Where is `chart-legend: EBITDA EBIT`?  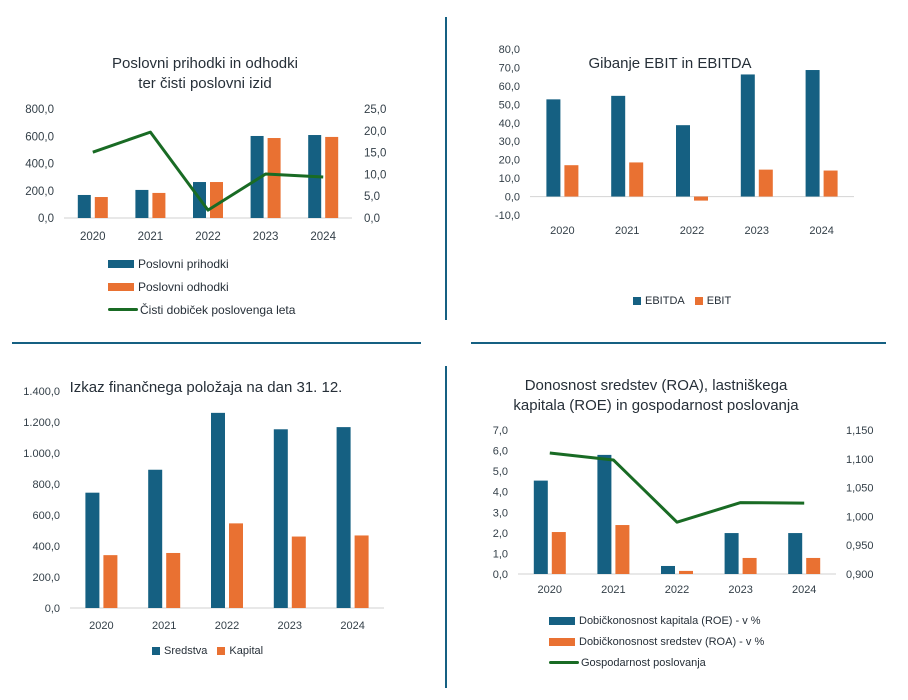
chart-legend: EBITDA EBIT is located at coordinates (682, 301).